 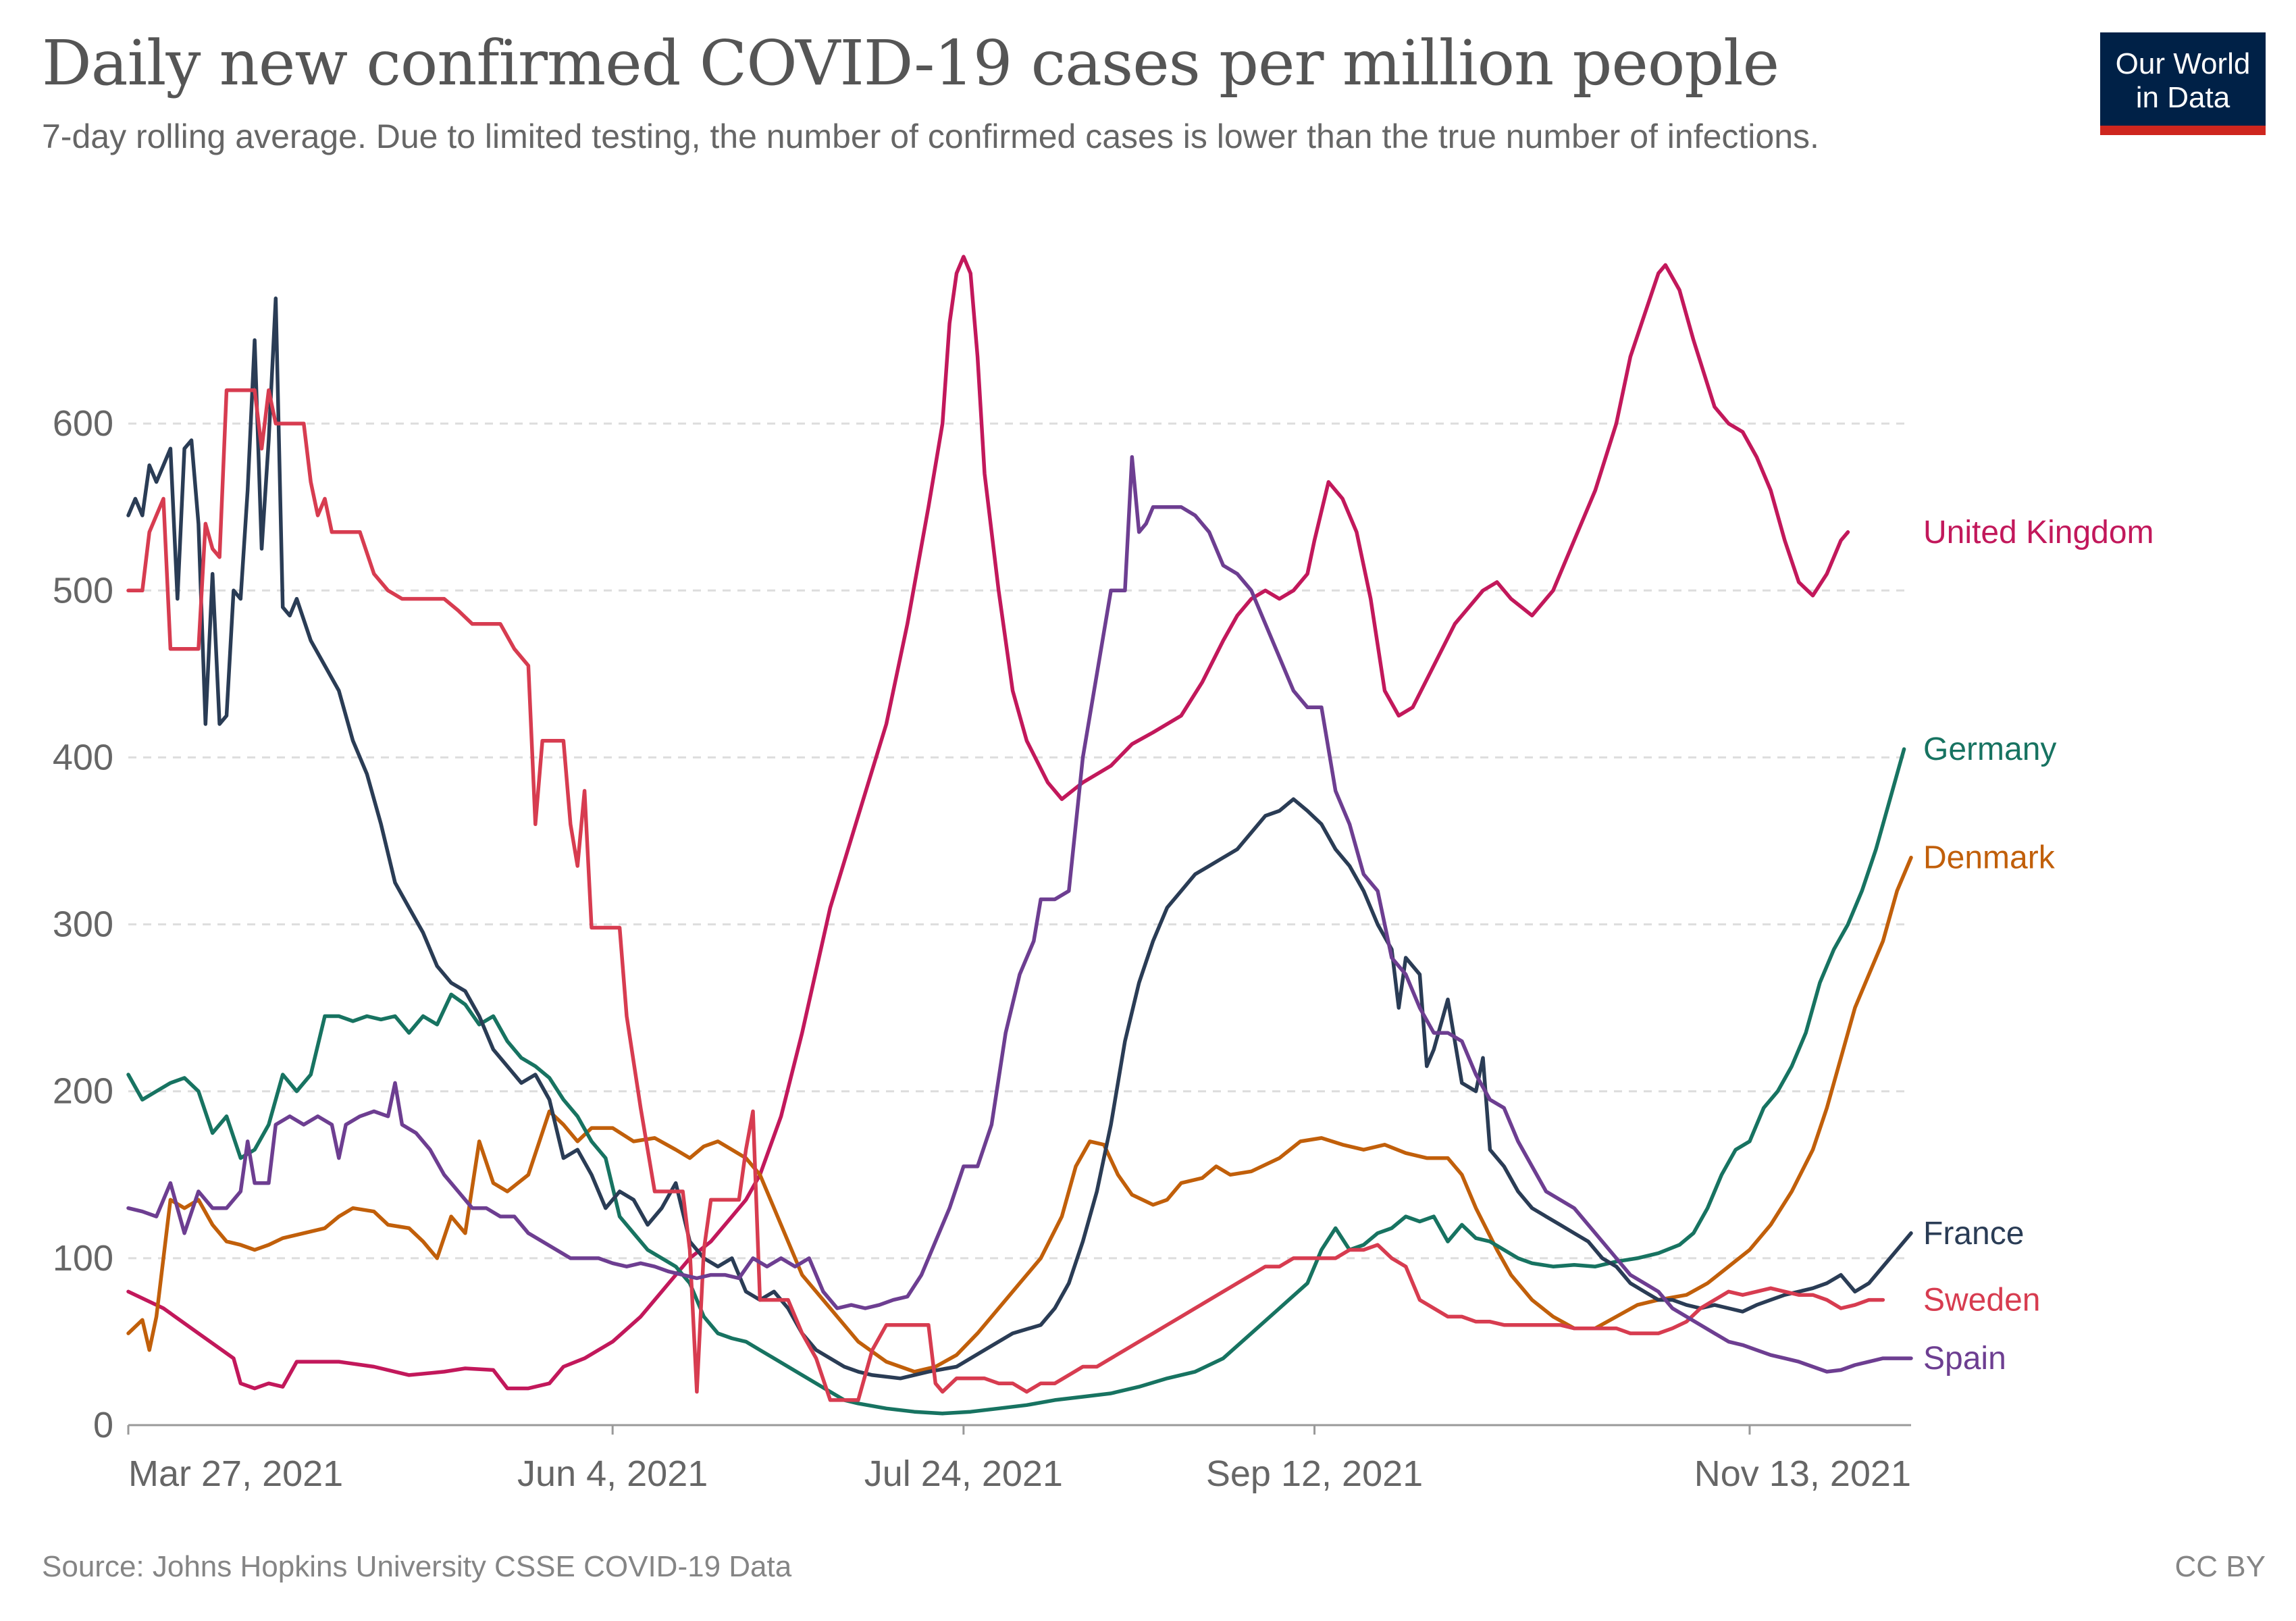 What do you see at coordinates (1803, 1473) in the screenshot?
I see `x-tick-label: Nov 13, 2021` at bounding box center [1803, 1473].